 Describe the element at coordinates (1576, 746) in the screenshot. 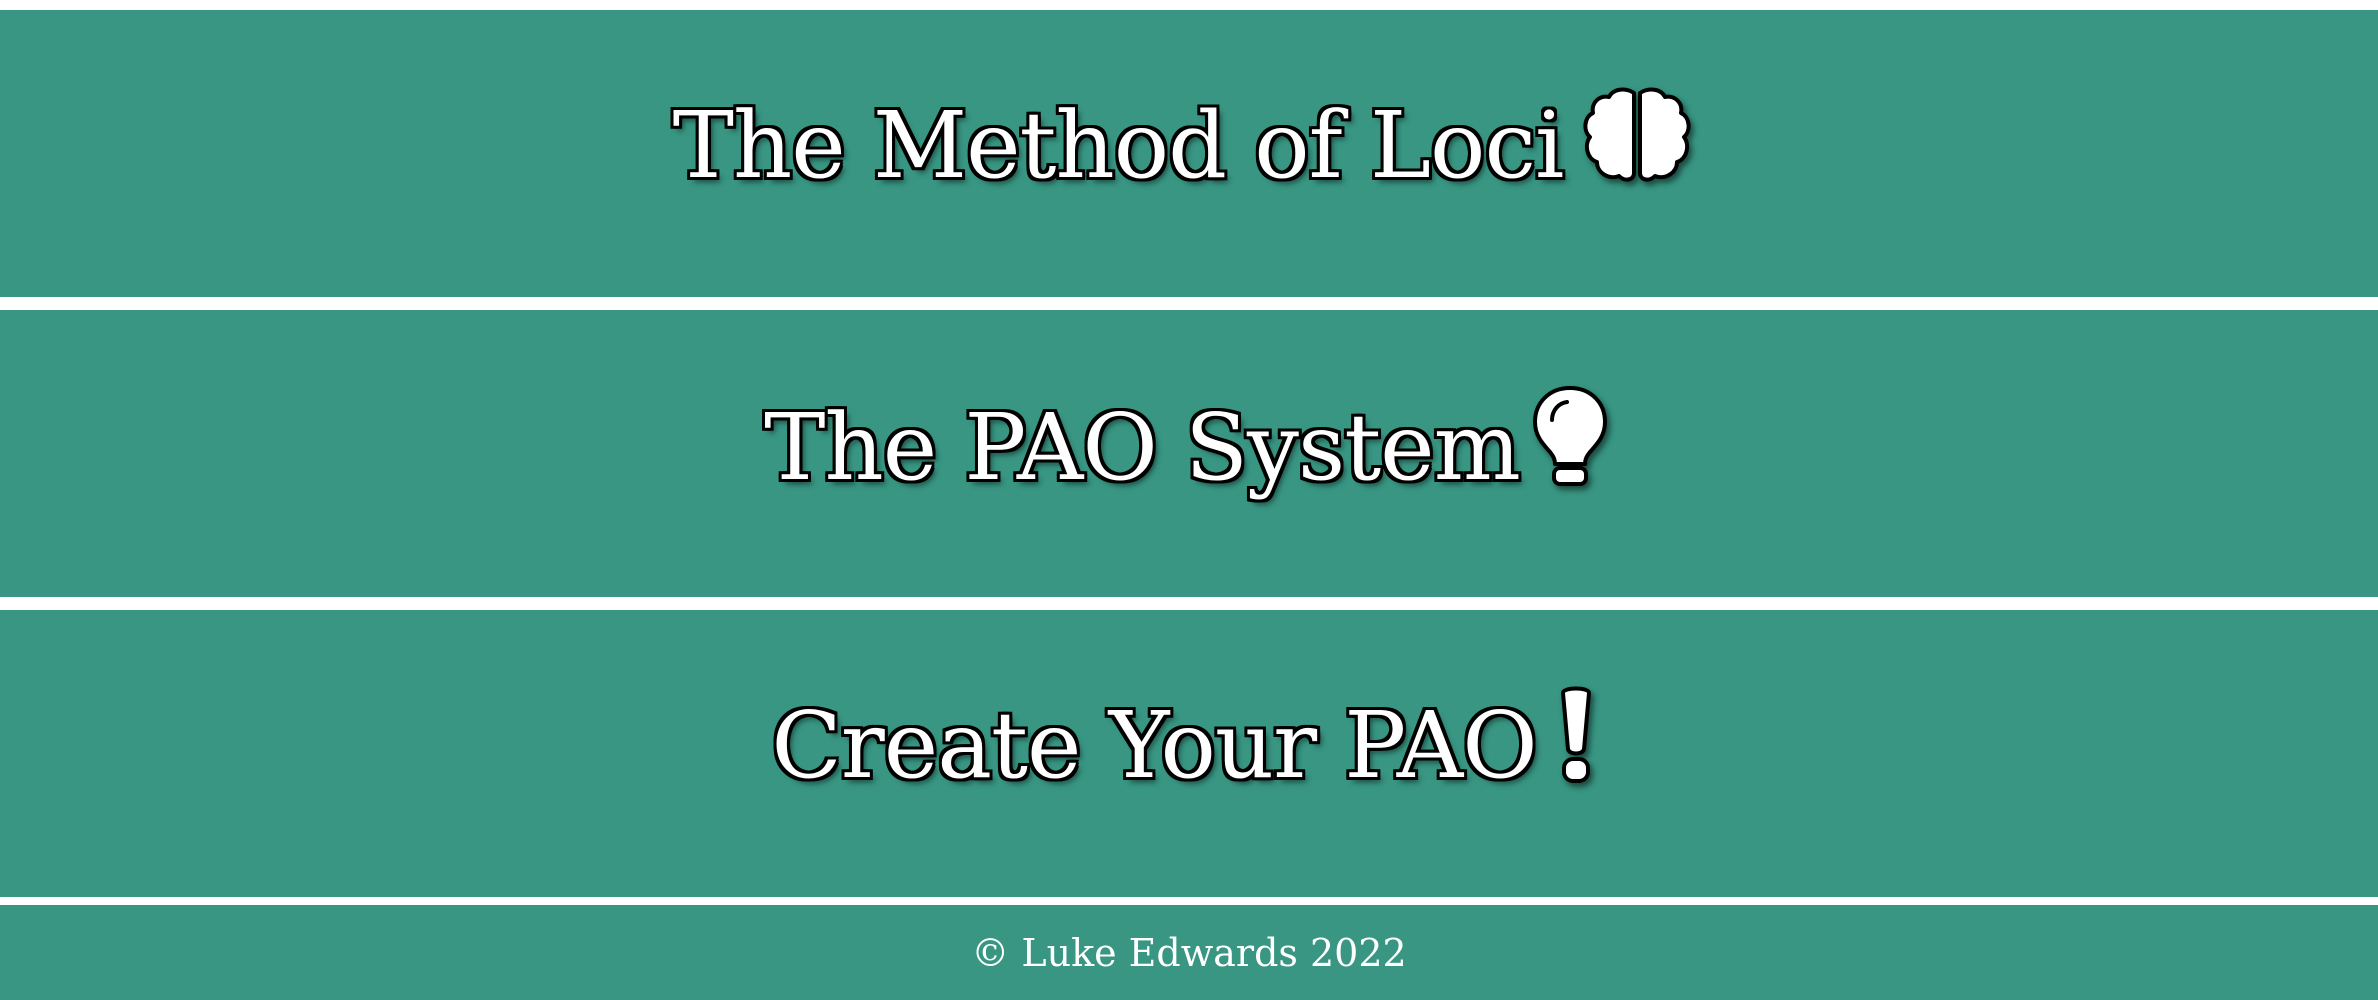

I see `exclamation-icon` at that location.